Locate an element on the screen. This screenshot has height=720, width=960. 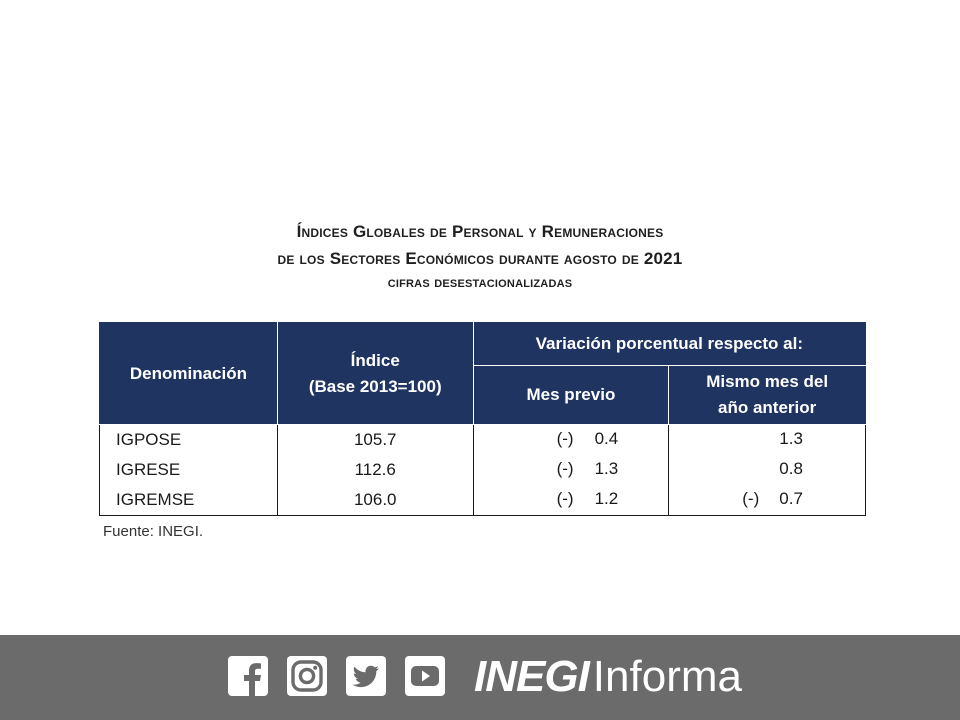
row-indice: 106.0 is located at coordinates (375, 500).